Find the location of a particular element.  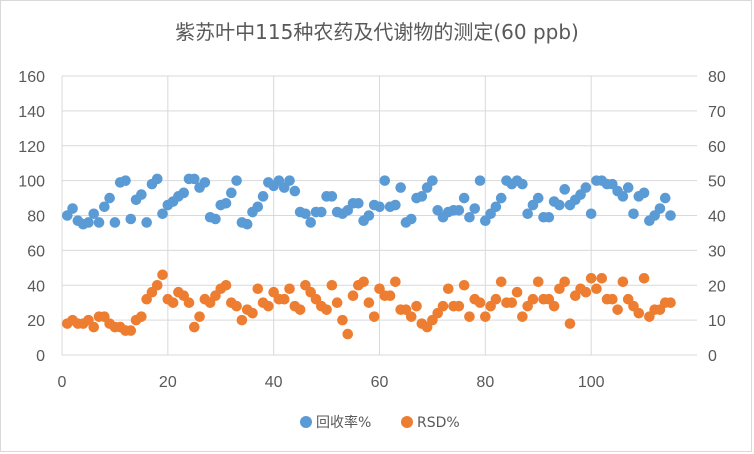

x-tick-label: 60 is located at coordinates (380, 382).